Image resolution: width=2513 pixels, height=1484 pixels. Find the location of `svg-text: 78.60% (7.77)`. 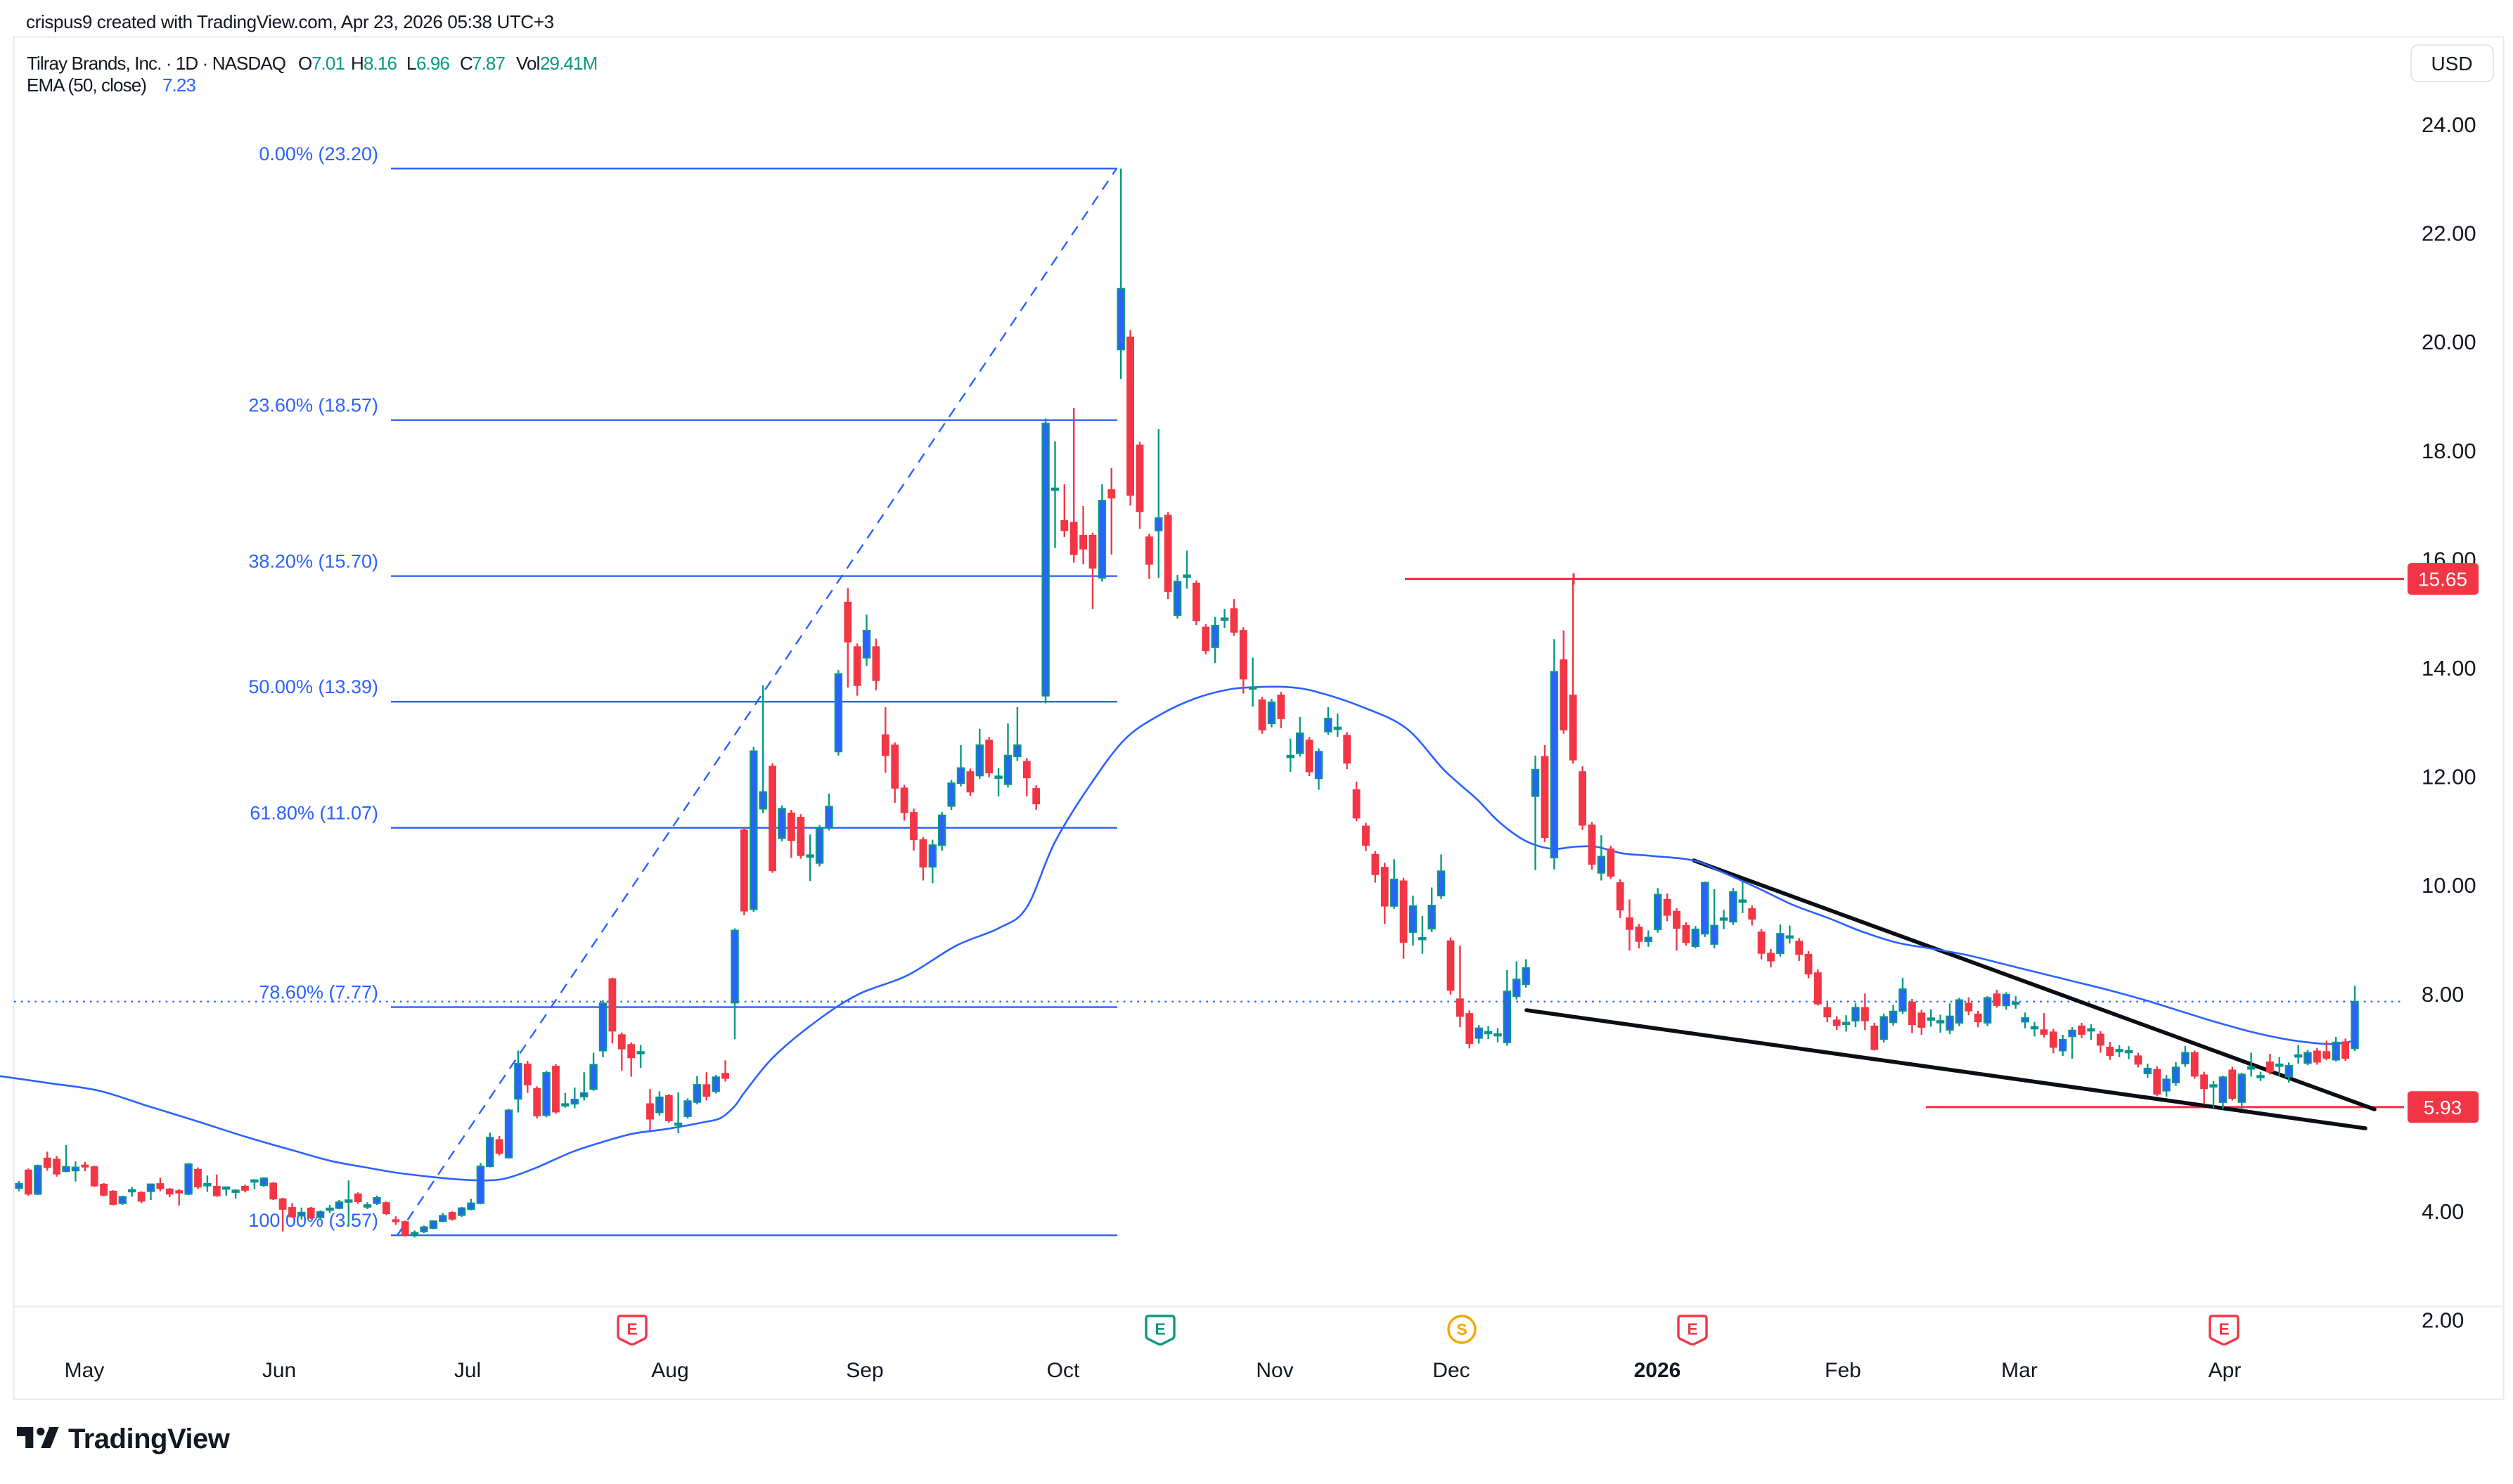

svg-text: 78.60% (7.77) is located at coordinates (318, 992).